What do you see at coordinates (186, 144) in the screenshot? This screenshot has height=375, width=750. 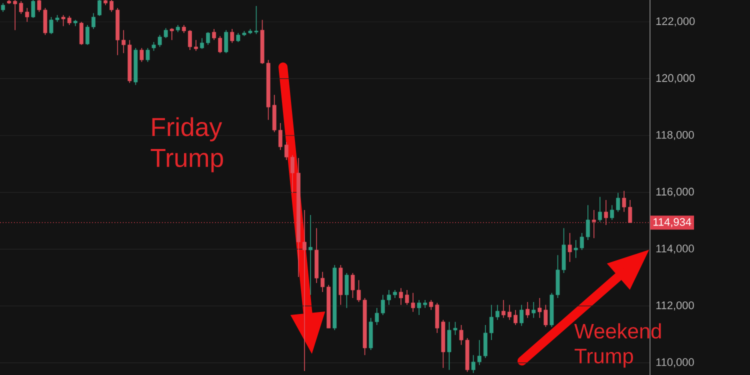 I see `annotation: Friday Trump` at bounding box center [186, 144].